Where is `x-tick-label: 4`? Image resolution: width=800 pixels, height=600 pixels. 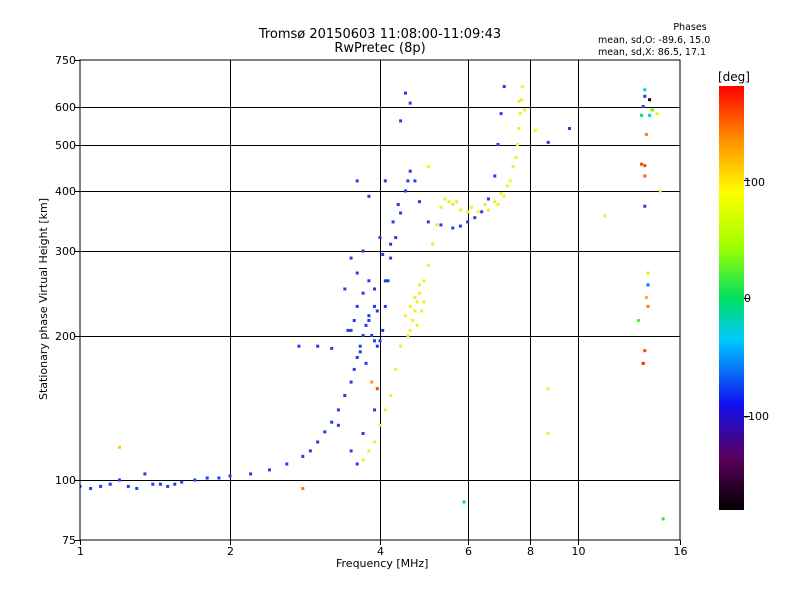
x-tick-label: 4 is located at coordinates (380, 551).